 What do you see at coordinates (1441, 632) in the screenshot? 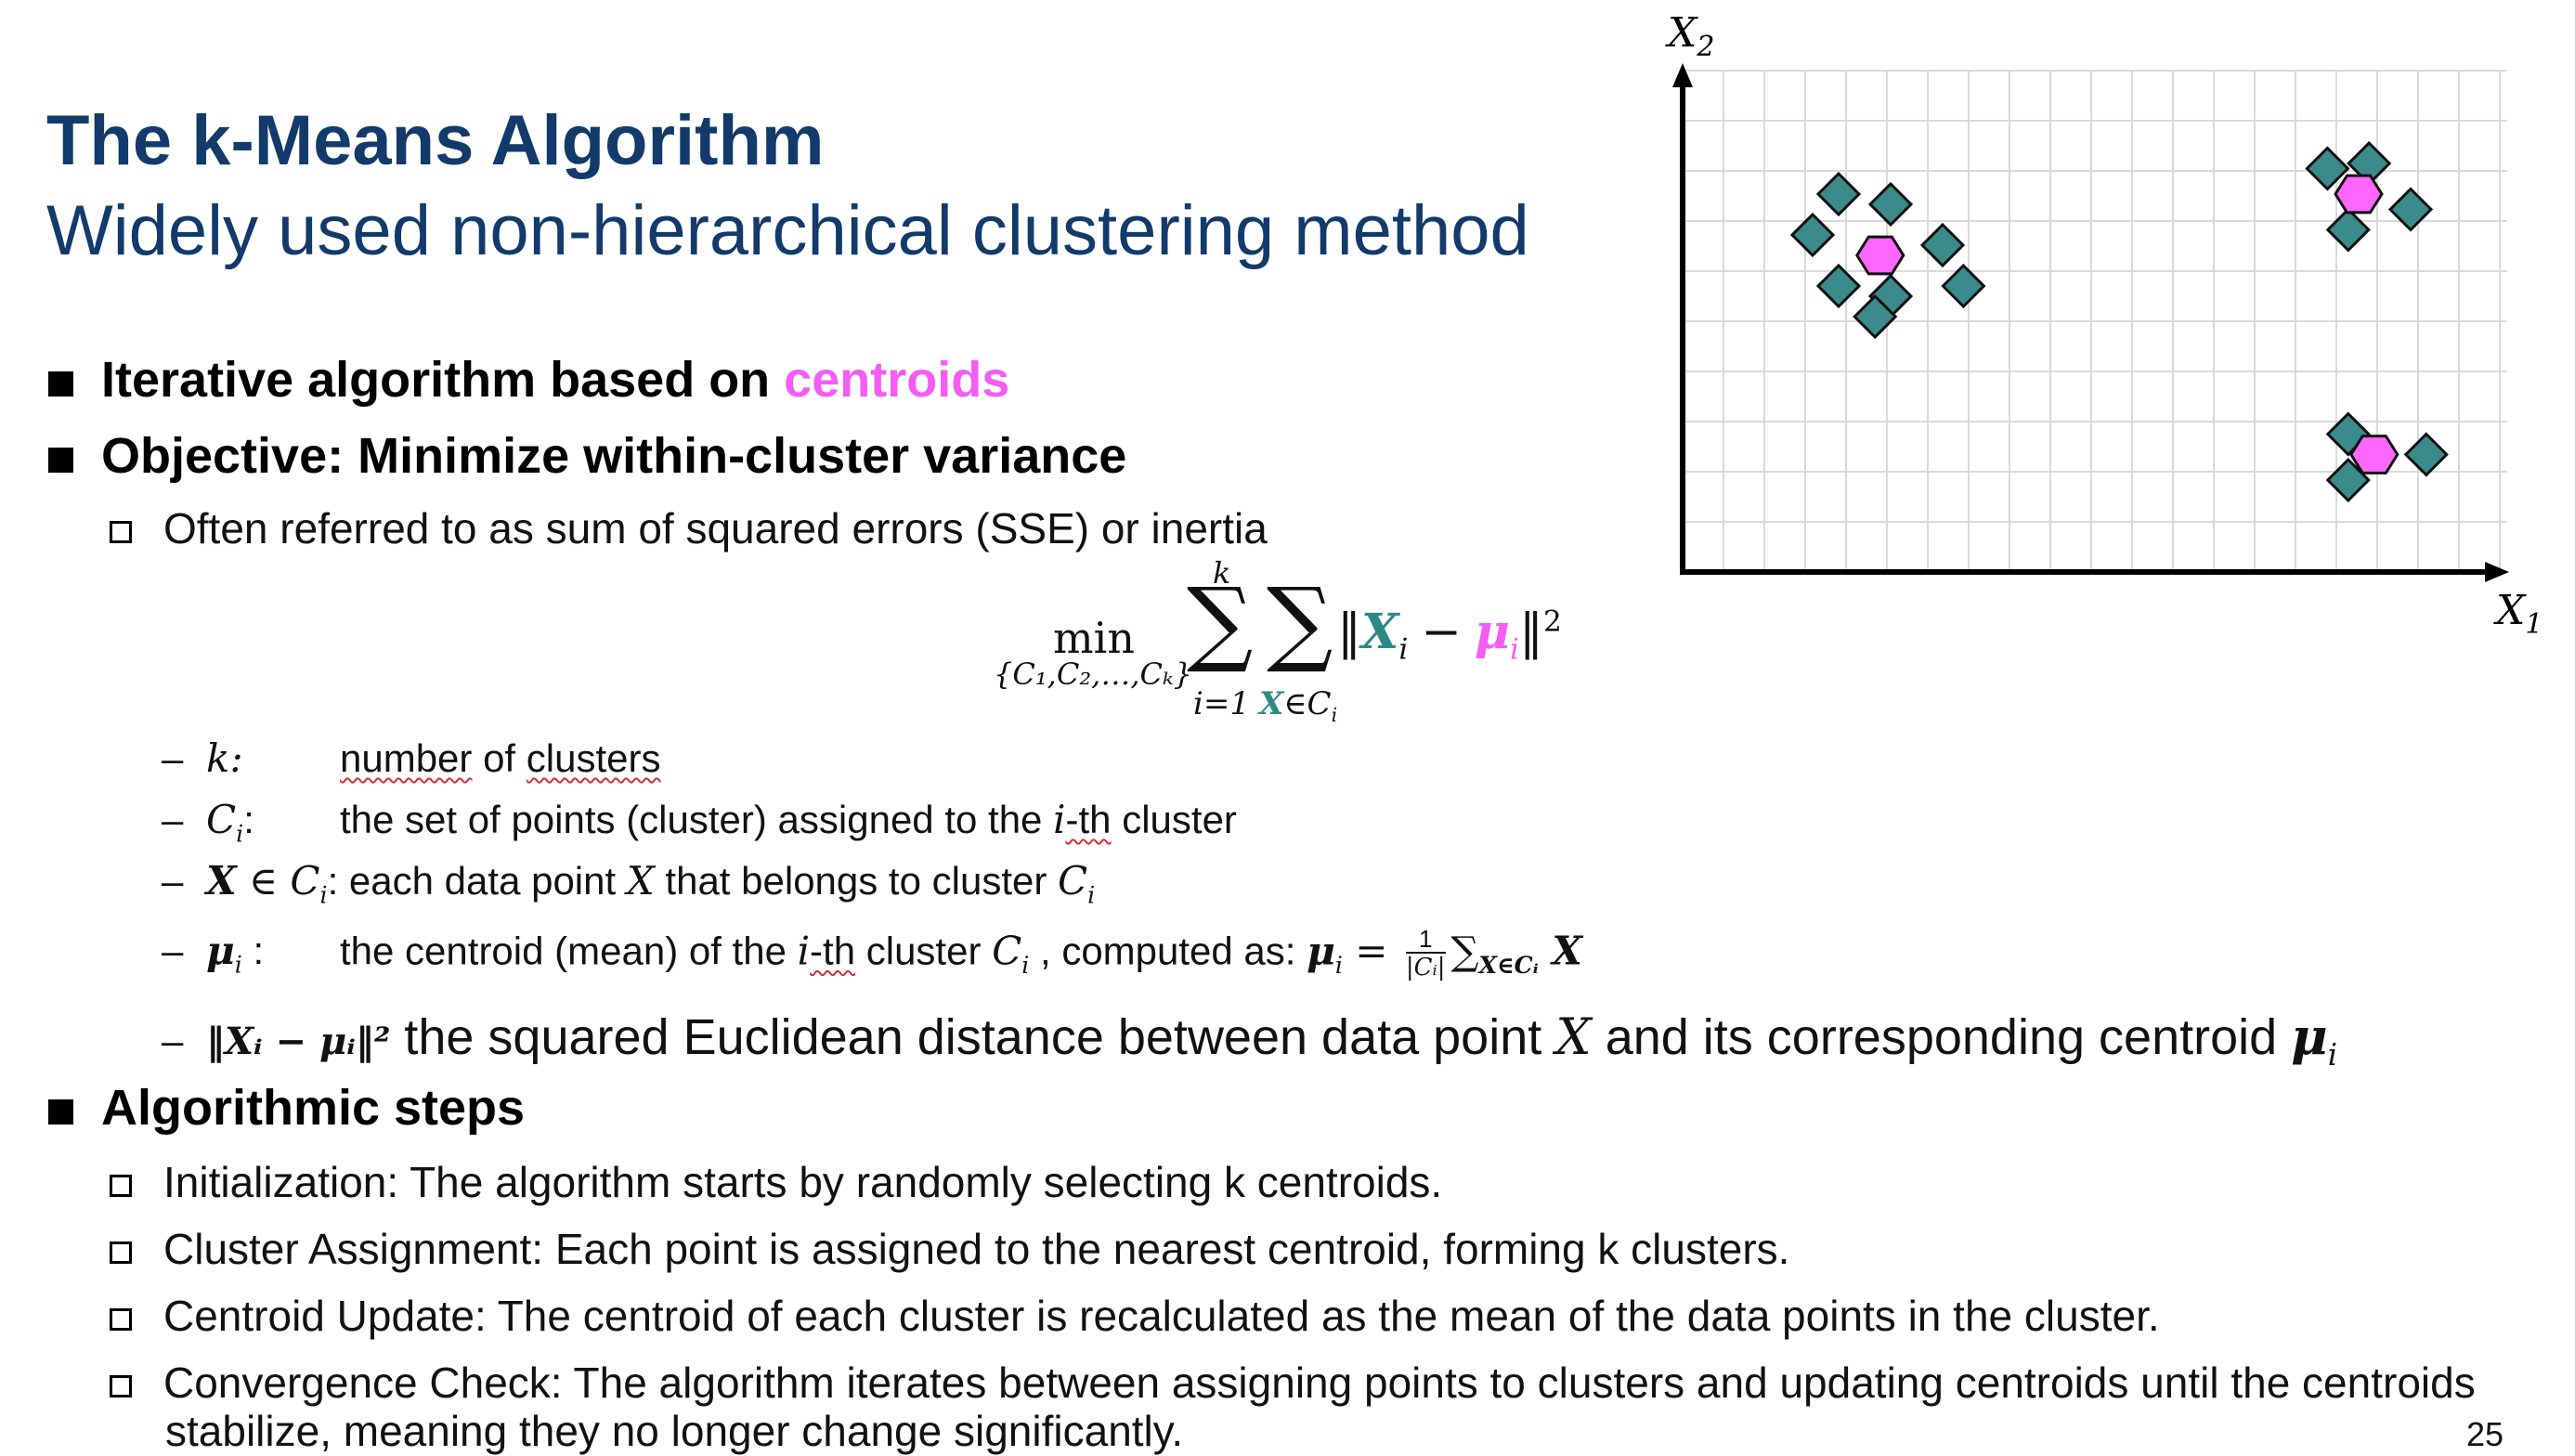
I see `formula-minus: −` at bounding box center [1441, 632].